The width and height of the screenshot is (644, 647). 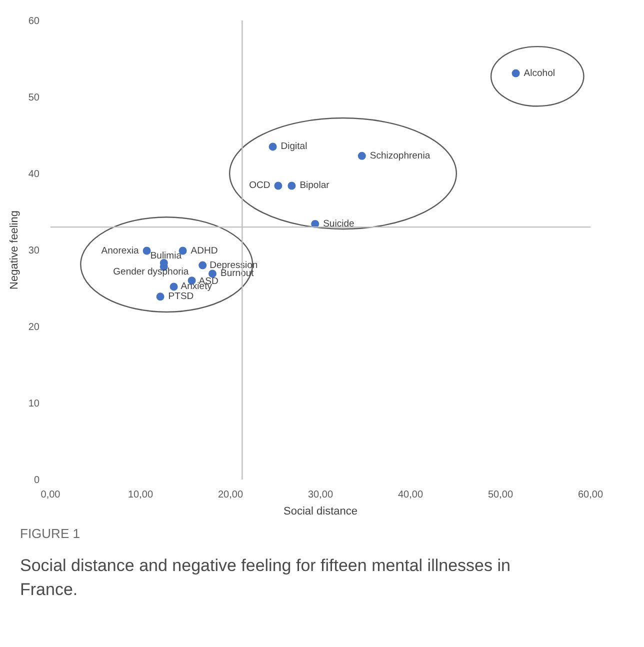 I want to click on x-tick-label: 0,00, so click(x=50, y=495).